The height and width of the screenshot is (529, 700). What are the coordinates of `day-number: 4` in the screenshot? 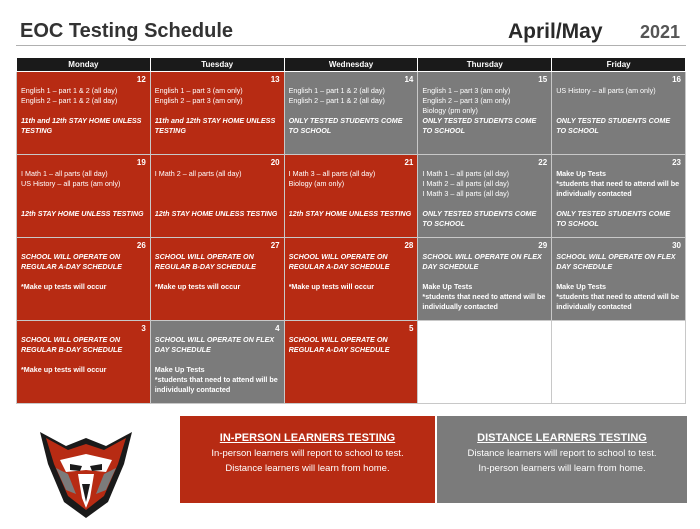 It's located at (277, 328).